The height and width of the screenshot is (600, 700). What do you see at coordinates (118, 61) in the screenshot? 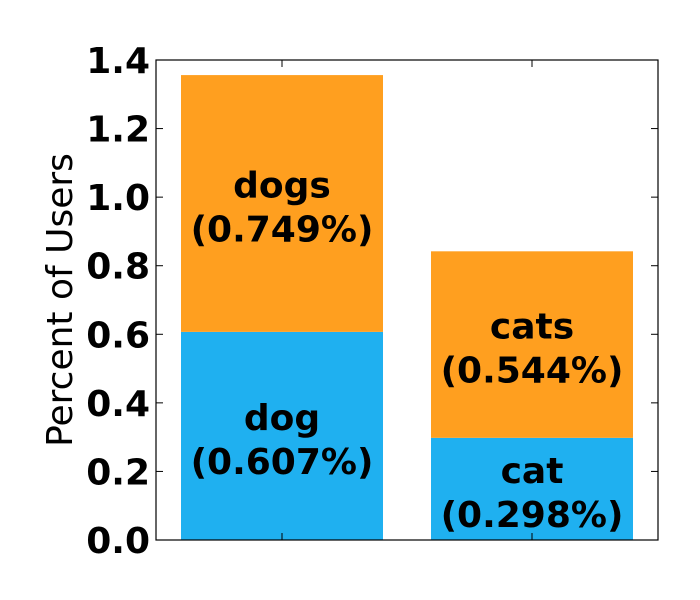
I see `y-tick-label: 1.4` at bounding box center [118, 61].